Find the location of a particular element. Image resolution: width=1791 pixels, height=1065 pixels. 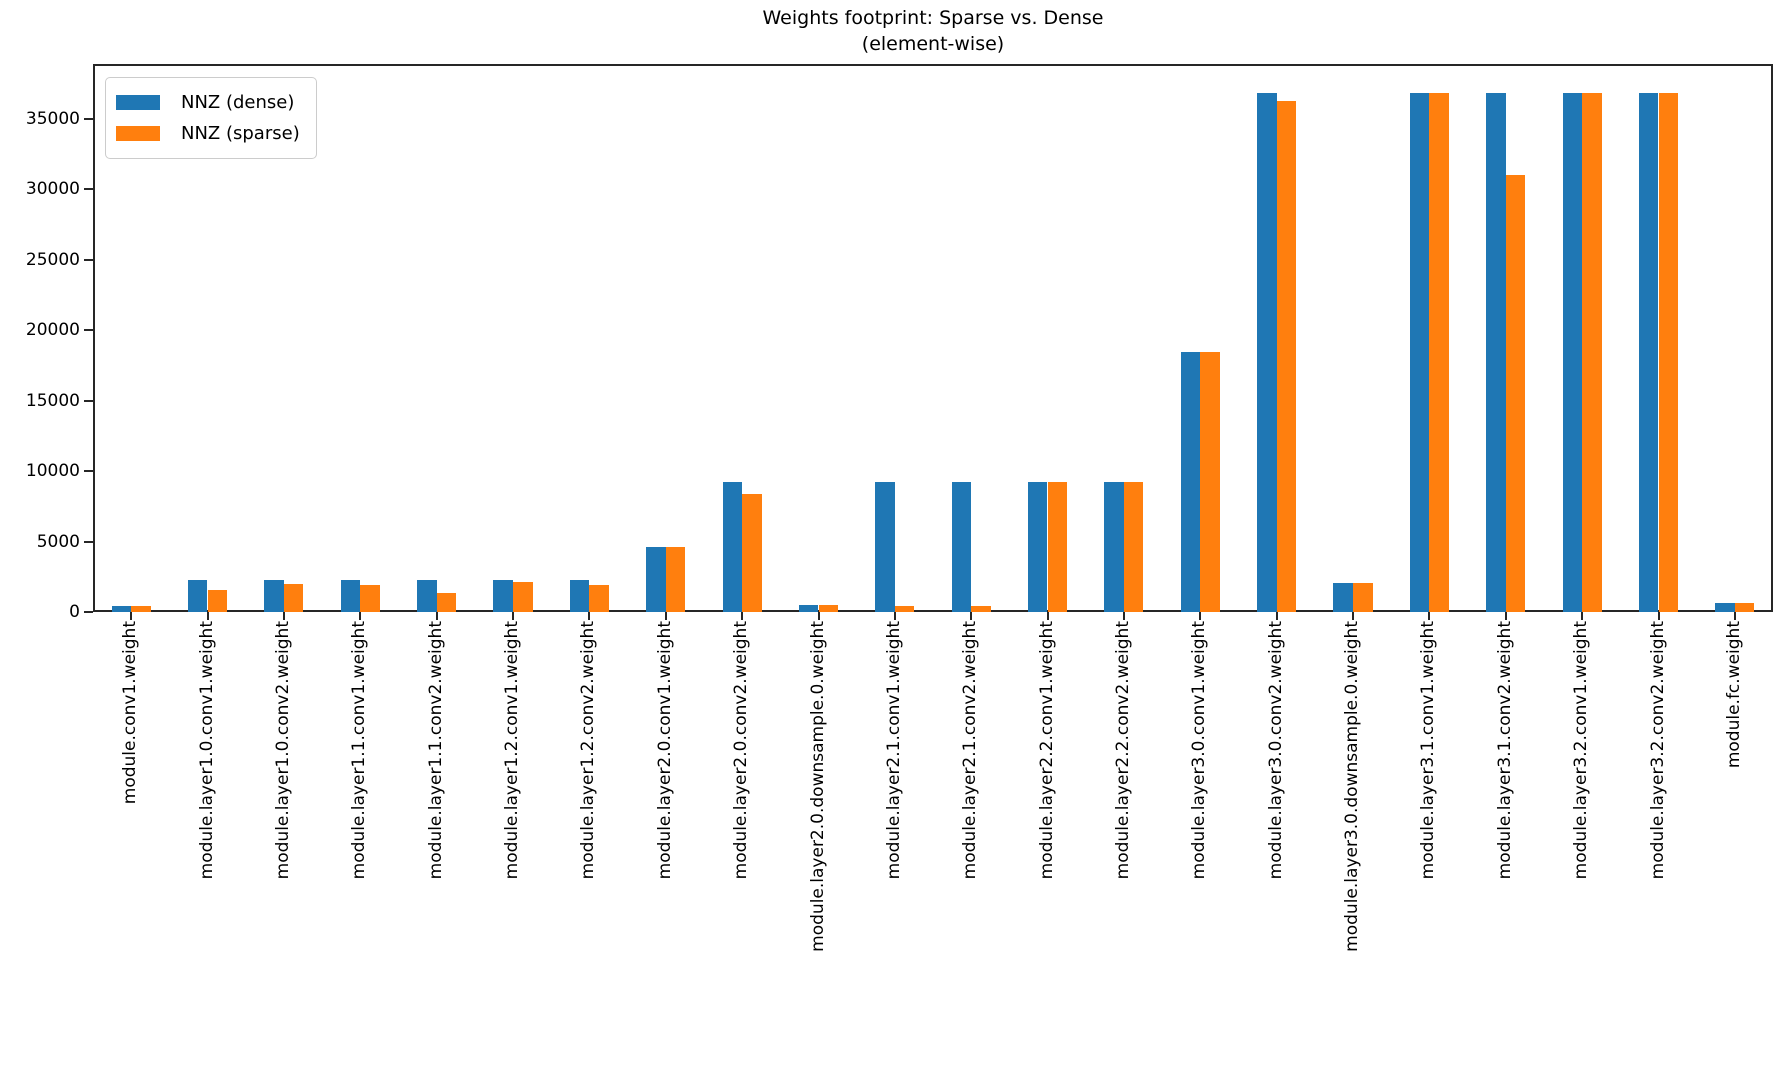

x-tick-label: module.layer2.0.downsample.0.weight is located at coordinates (817, 786).